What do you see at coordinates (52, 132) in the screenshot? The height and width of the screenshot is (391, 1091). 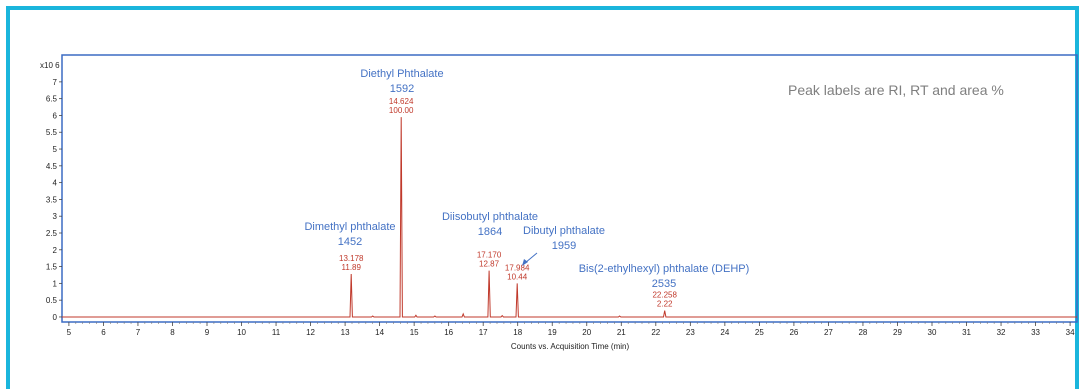 I see `y-tick-label: 5.5` at bounding box center [52, 132].